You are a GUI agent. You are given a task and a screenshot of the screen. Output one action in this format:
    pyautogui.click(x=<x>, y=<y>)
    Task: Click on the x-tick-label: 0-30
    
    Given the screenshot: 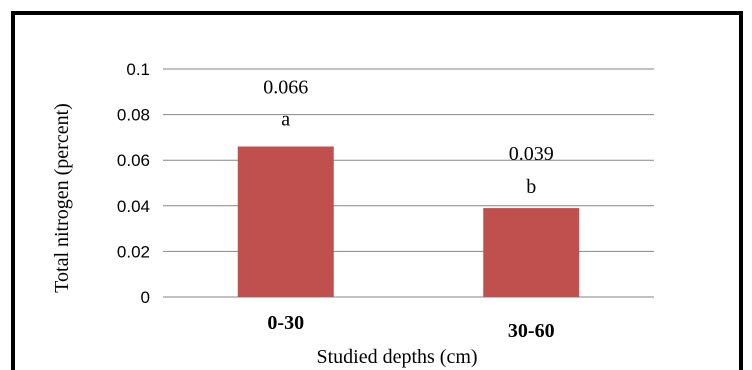 What is the action you would take?
    pyautogui.click(x=285, y=323)
    